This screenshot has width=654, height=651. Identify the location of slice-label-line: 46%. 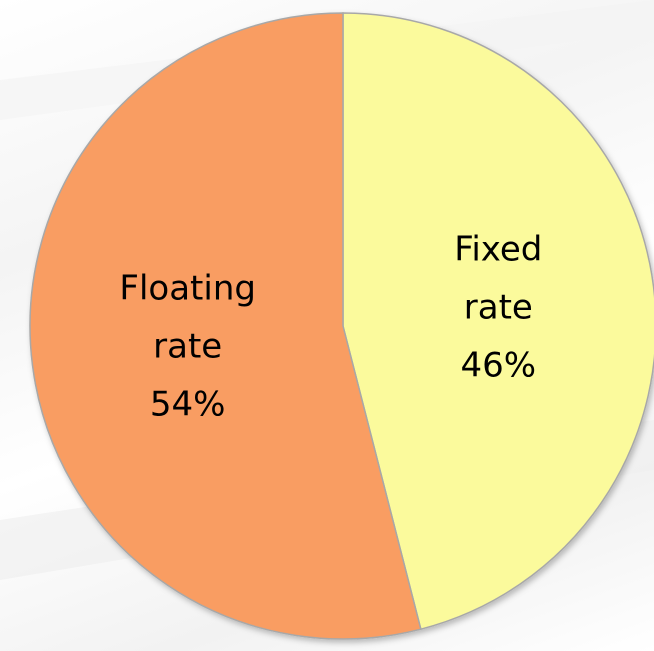
(499, 365).